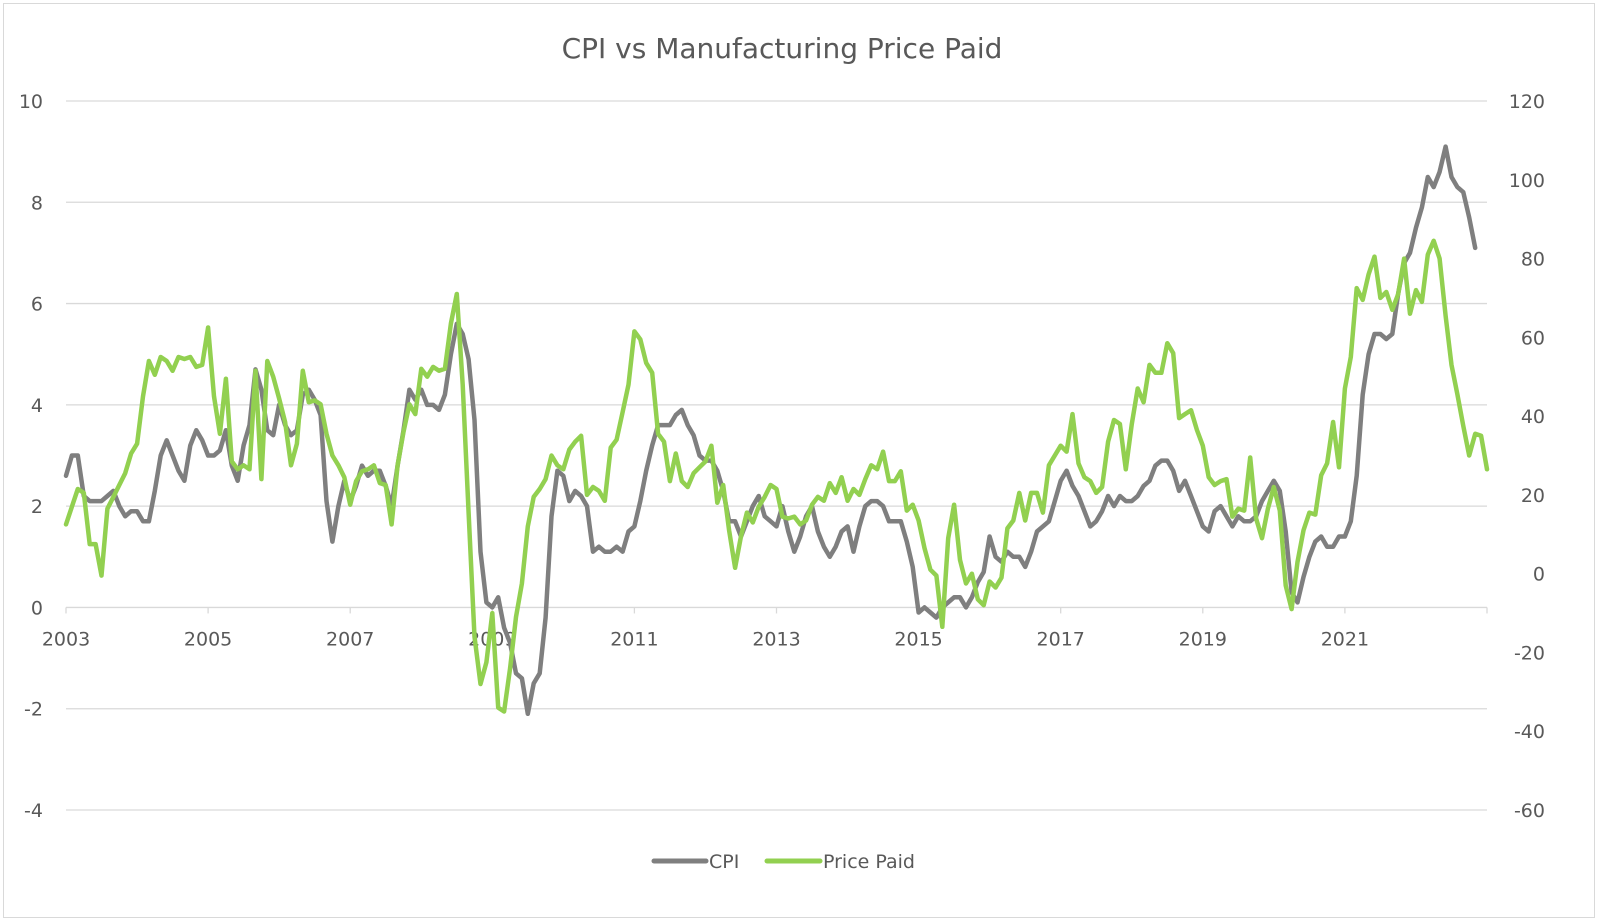  I want to click on legend-label-cpi: CPI, so click(724, 862).